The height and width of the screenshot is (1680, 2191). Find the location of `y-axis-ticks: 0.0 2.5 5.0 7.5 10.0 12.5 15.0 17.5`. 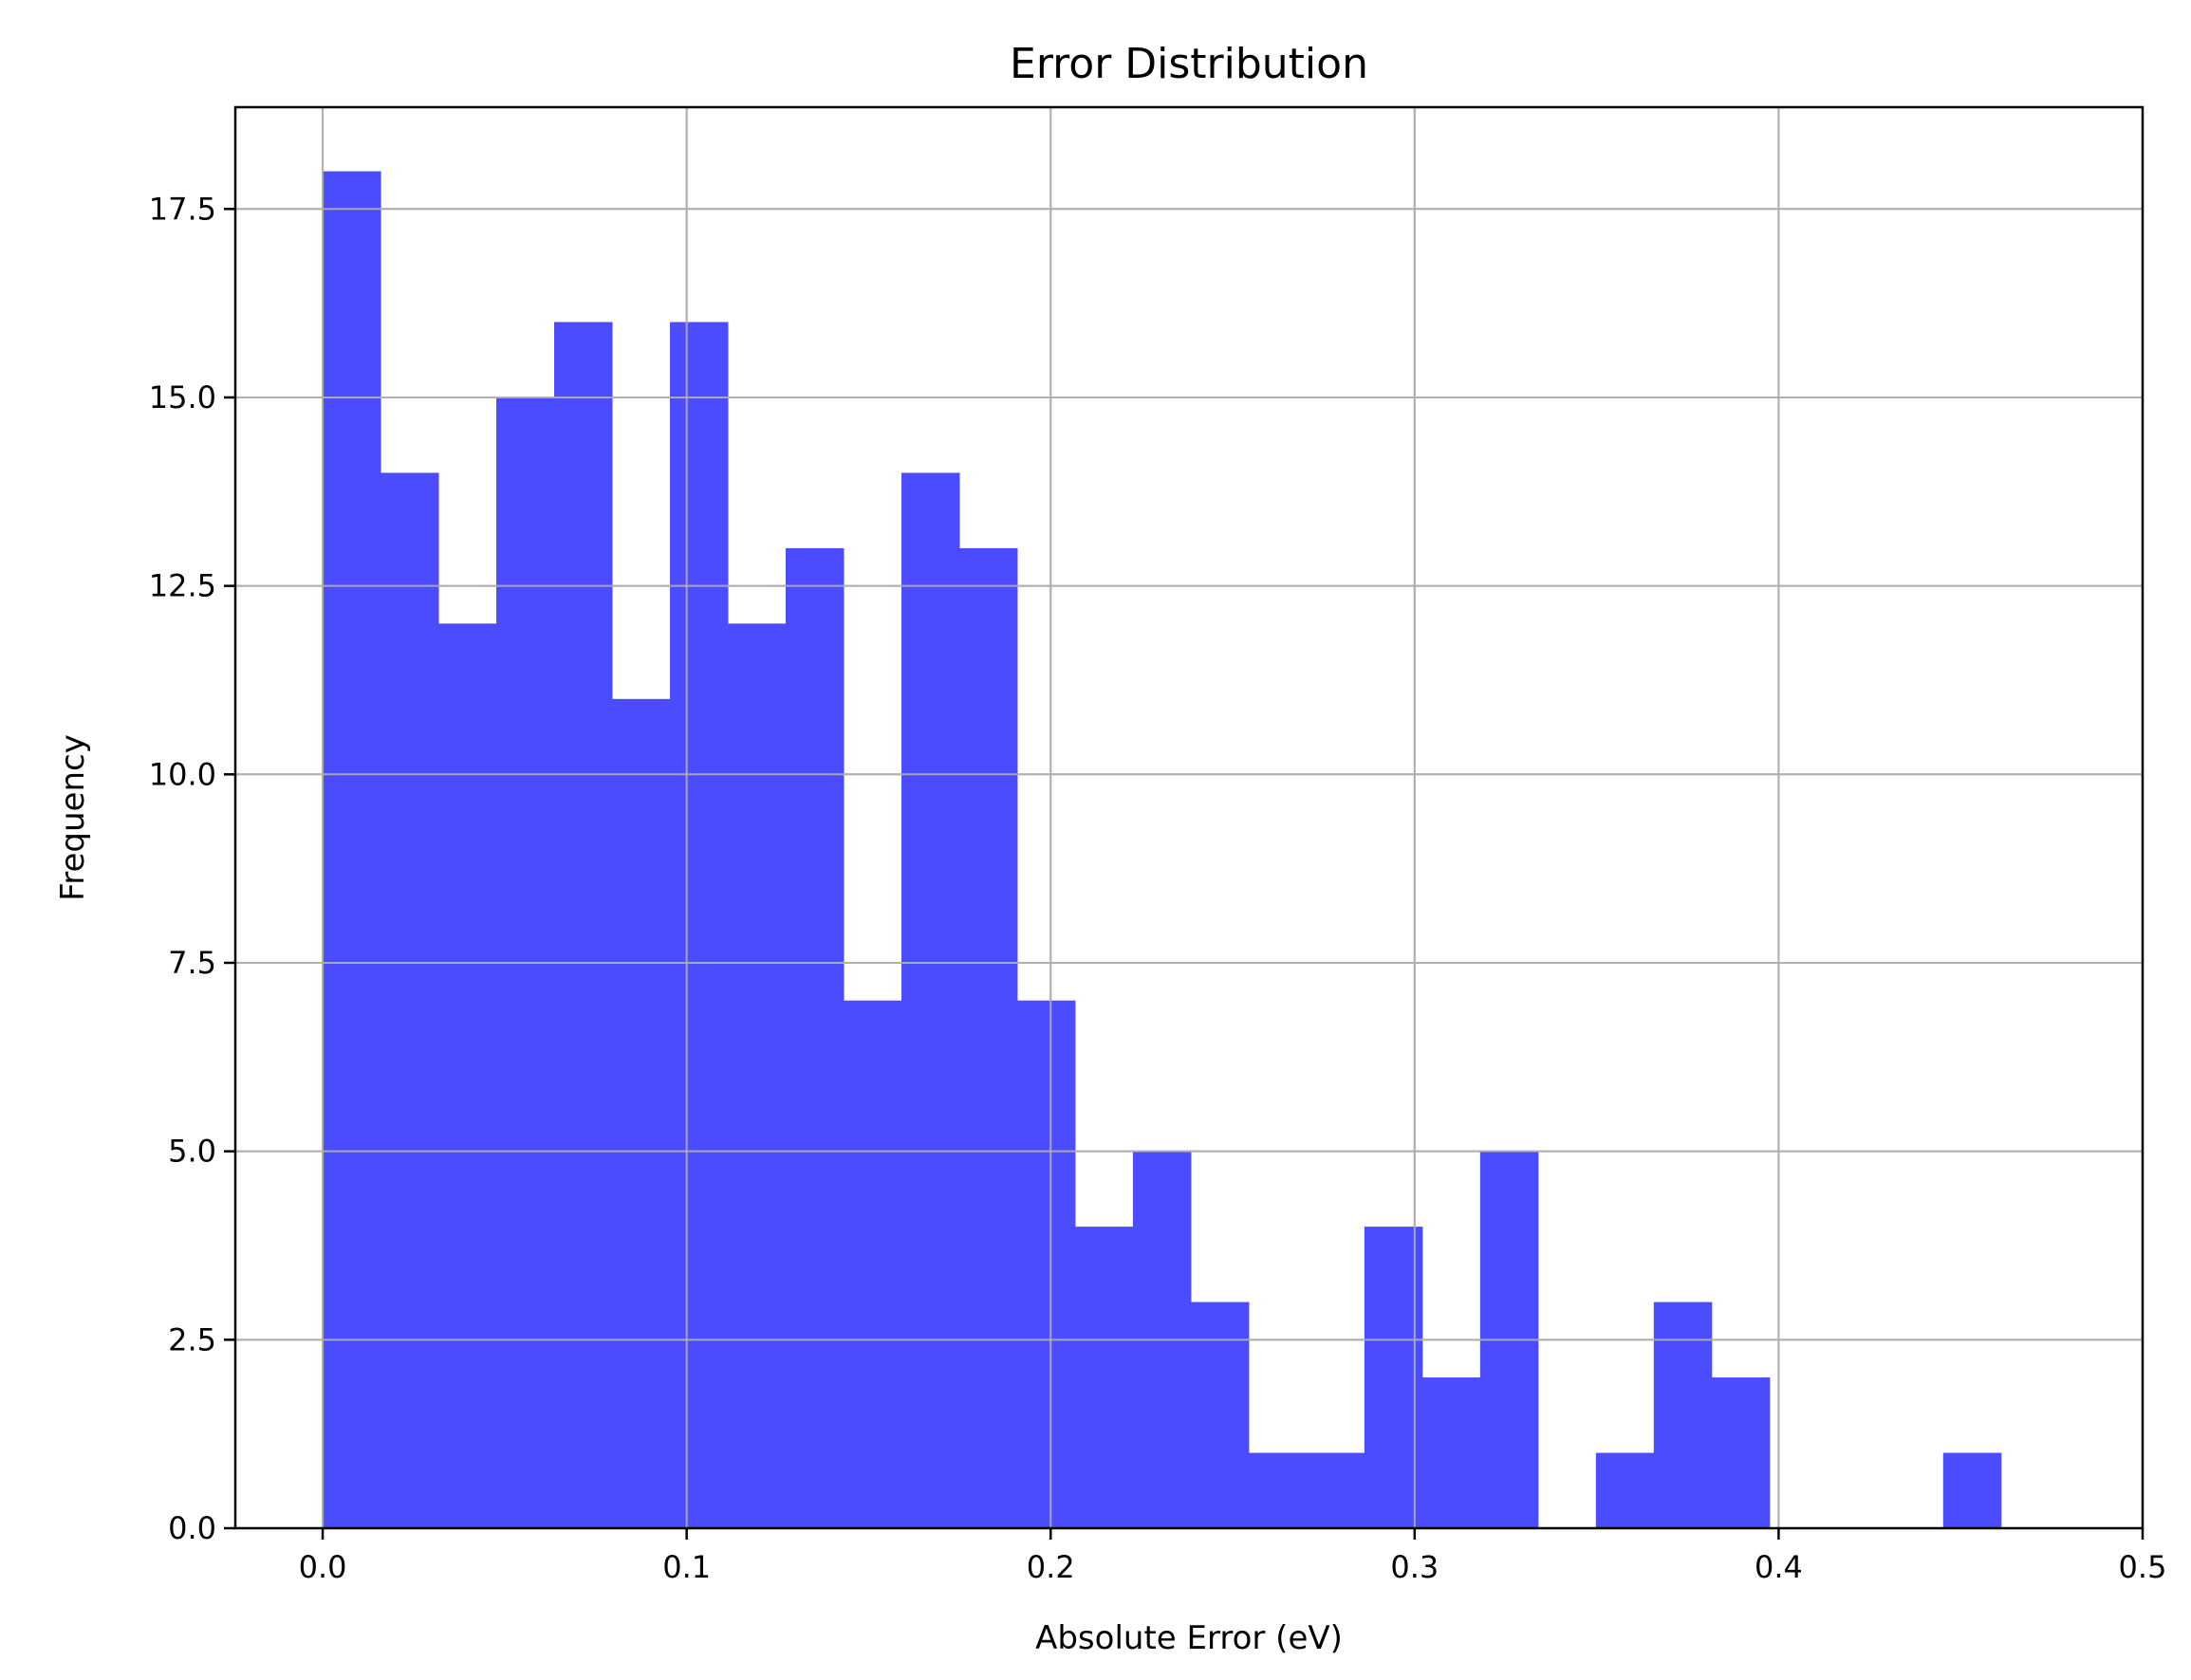

y-axis-ticks: 0.0 2.5 5.0 7.5 10.0 12.5 15.0 17.5 is located at coordinates (192, 868).